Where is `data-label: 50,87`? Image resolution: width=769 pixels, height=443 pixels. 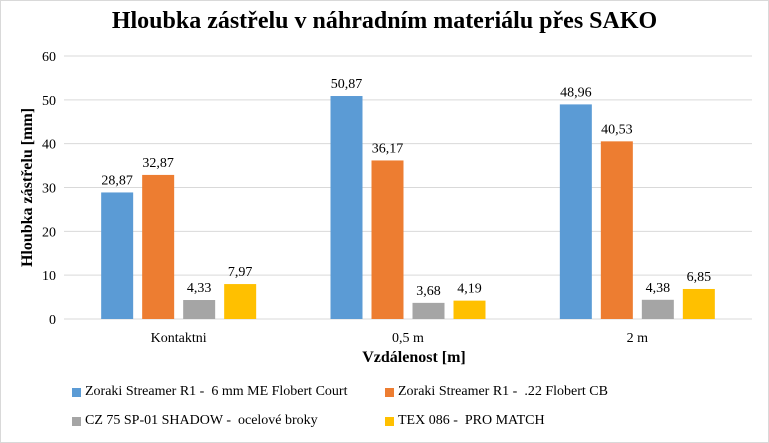 data-label: 50,87 is located at coordinates (347, 84).